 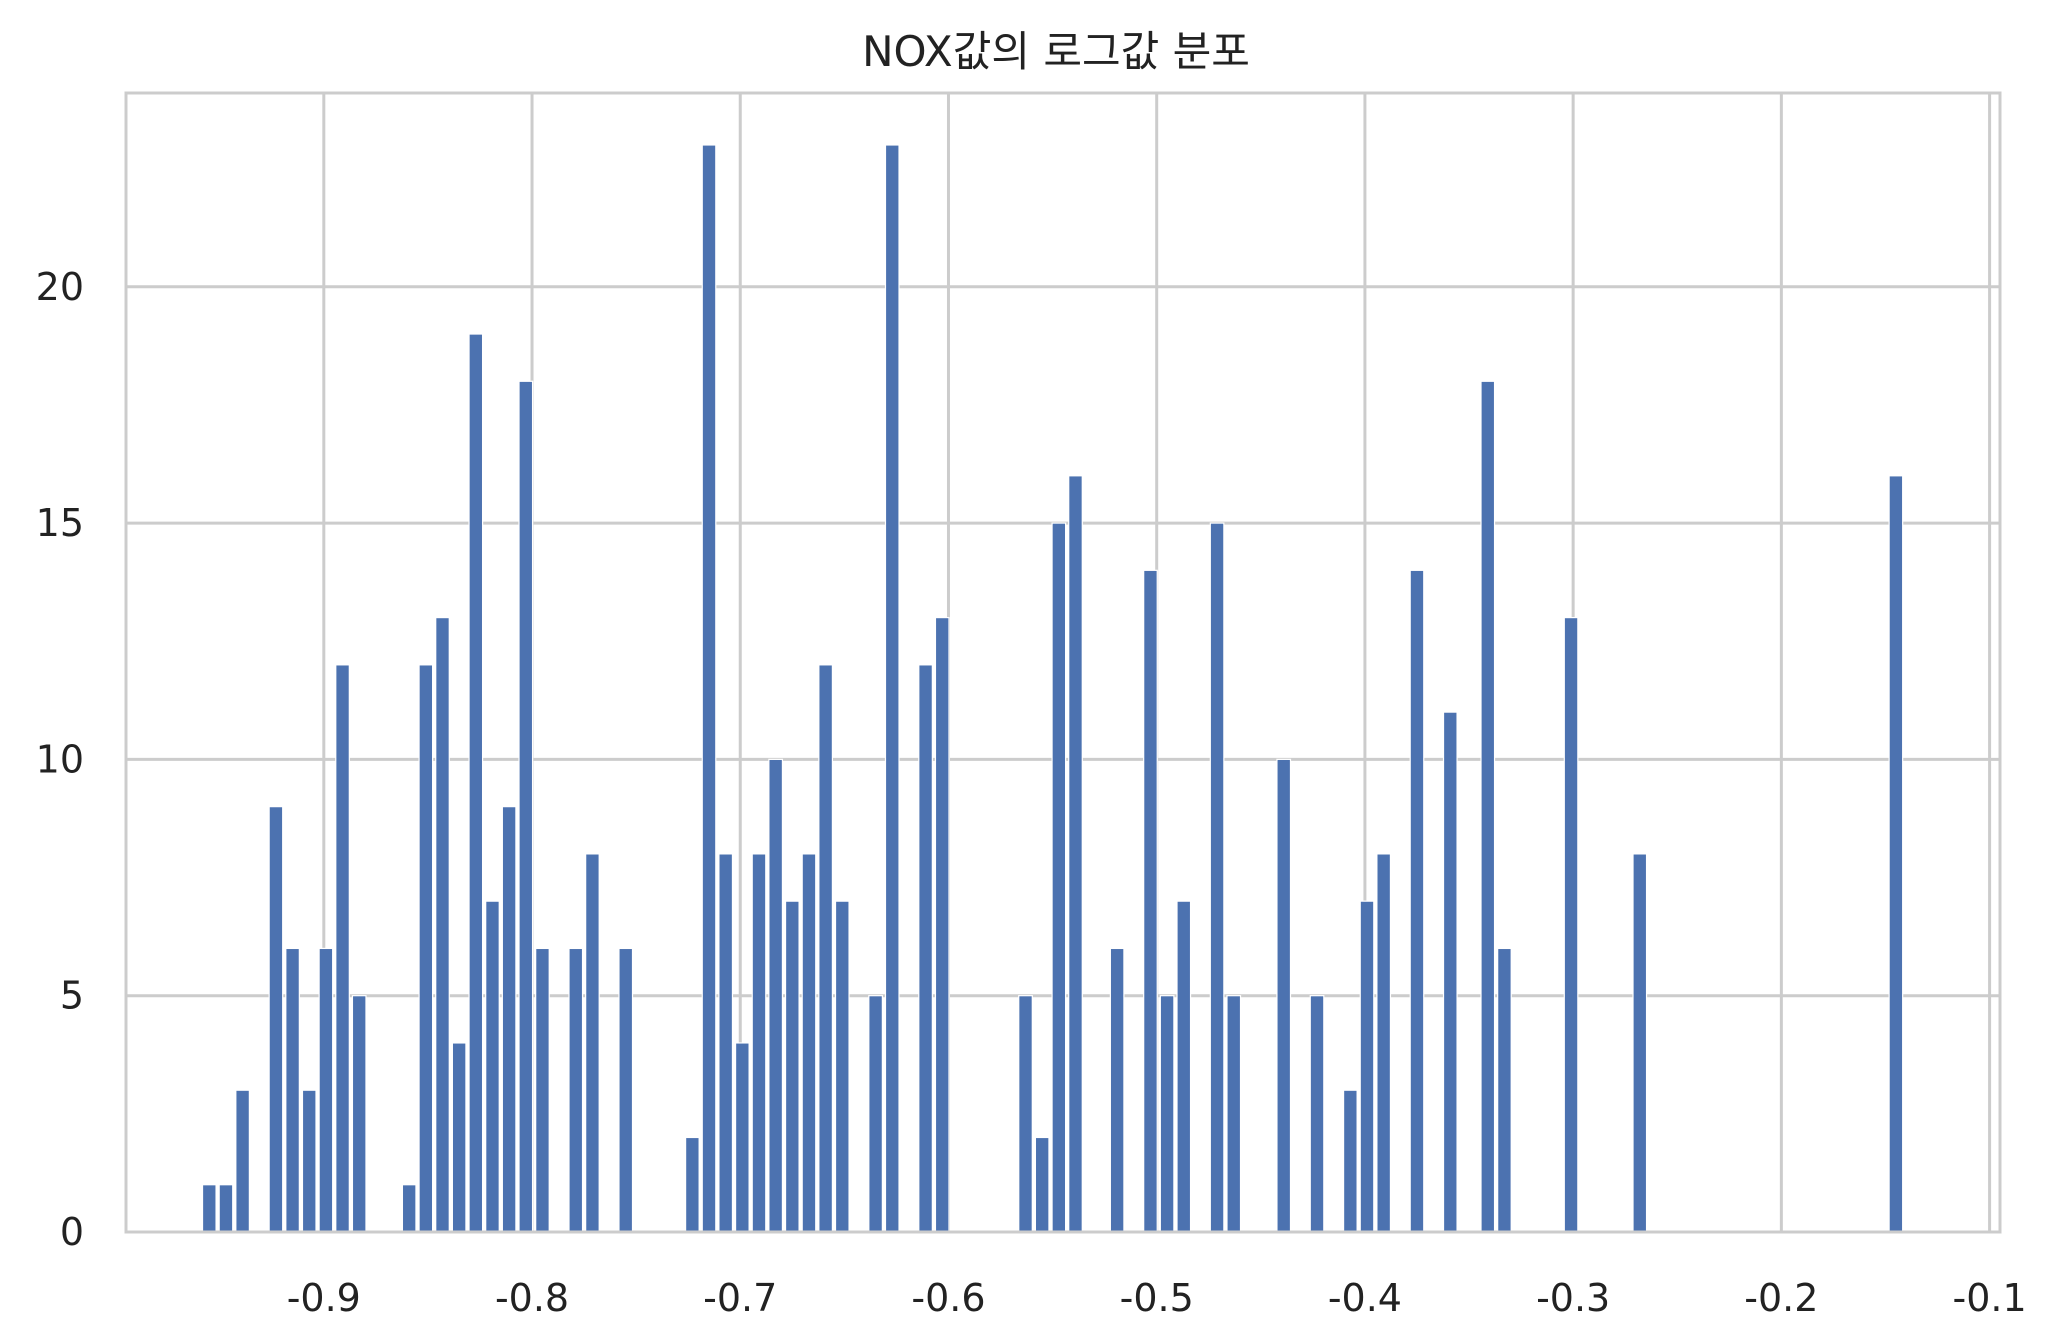 What do you see at coordinates (532, 1298) in the screenshot?
I see `x-tick-label: -0.8` at bounding box center [532, 1298].